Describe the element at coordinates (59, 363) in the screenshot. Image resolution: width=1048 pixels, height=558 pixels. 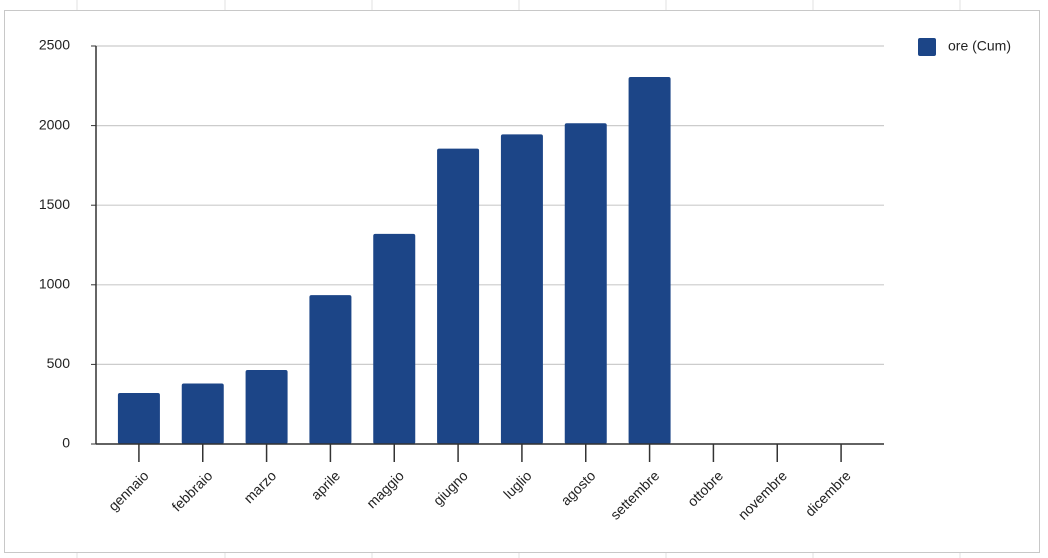
I see `y-tick-label: 500` at that location.